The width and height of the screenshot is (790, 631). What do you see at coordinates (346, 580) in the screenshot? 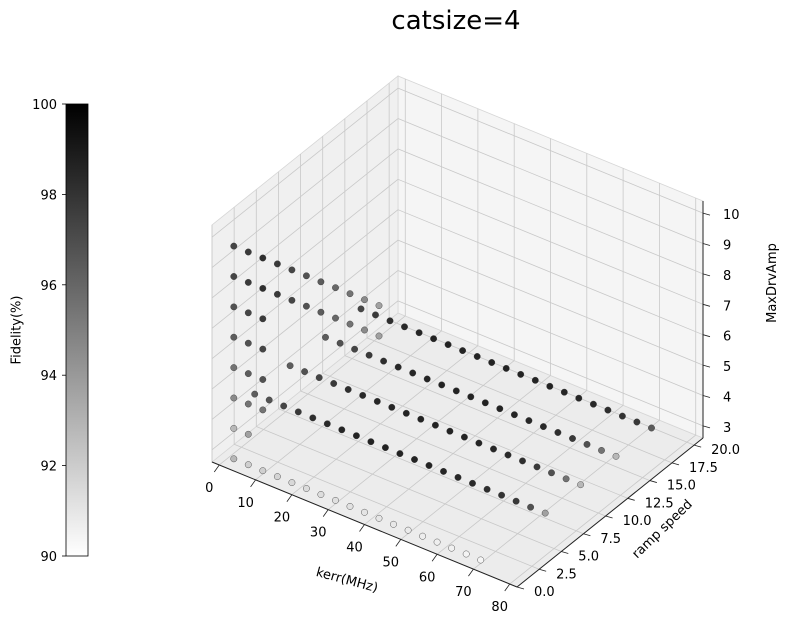
I see `x-axis-label: kerr(MHz)` at bounding box center [346, 580].